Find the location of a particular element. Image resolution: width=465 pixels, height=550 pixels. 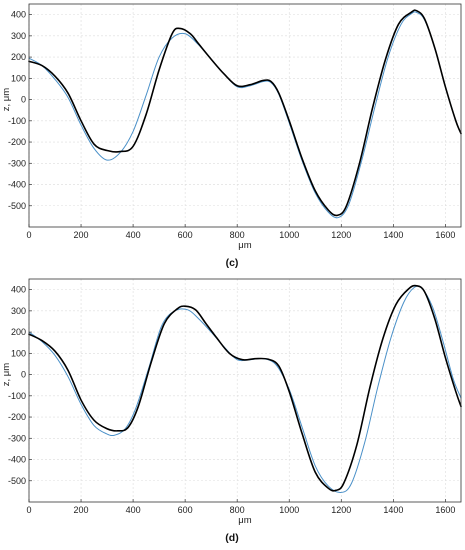

figure-caption: (d) is located at coordinates (231, 538).